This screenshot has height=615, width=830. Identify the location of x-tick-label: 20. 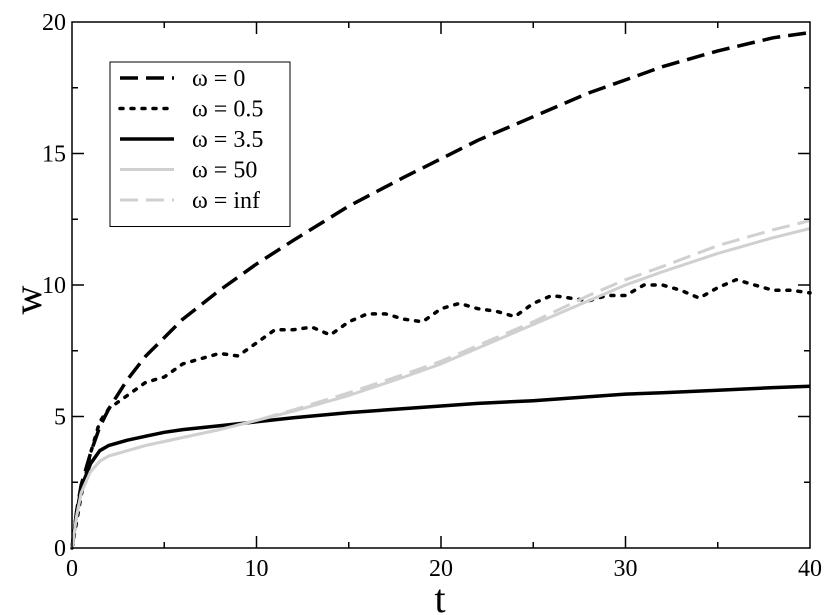
(441, 569).